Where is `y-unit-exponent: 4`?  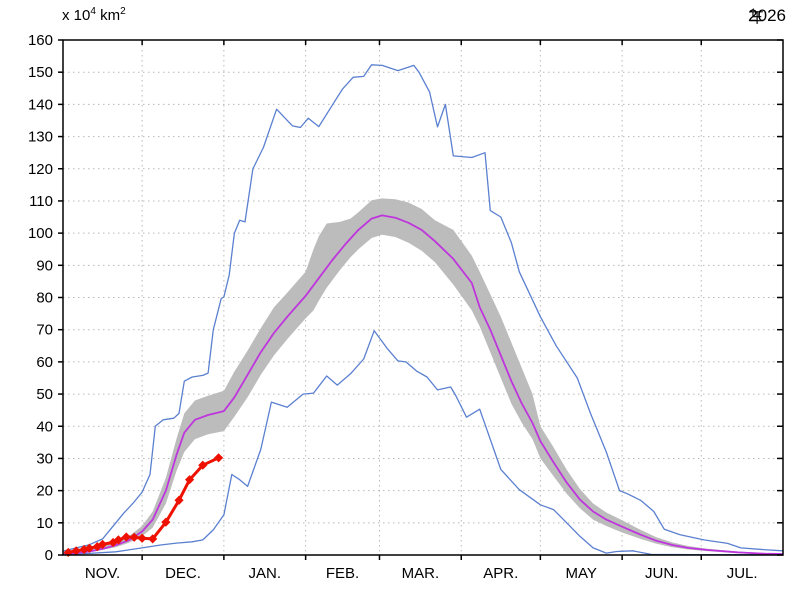 y-unit-exponent: 4 is located at coordinates (93, 11).